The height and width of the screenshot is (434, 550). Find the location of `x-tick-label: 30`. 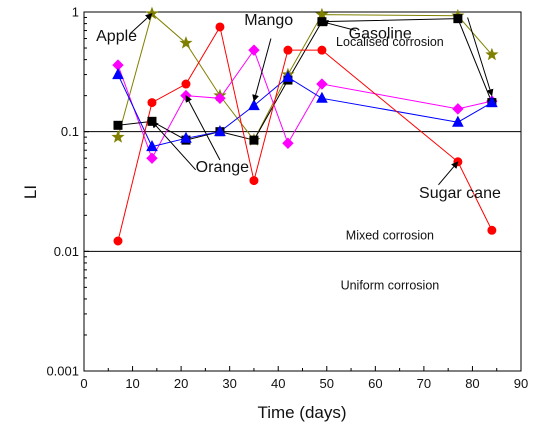

x-tick-label: 30 is located at coordinates (229, 383).